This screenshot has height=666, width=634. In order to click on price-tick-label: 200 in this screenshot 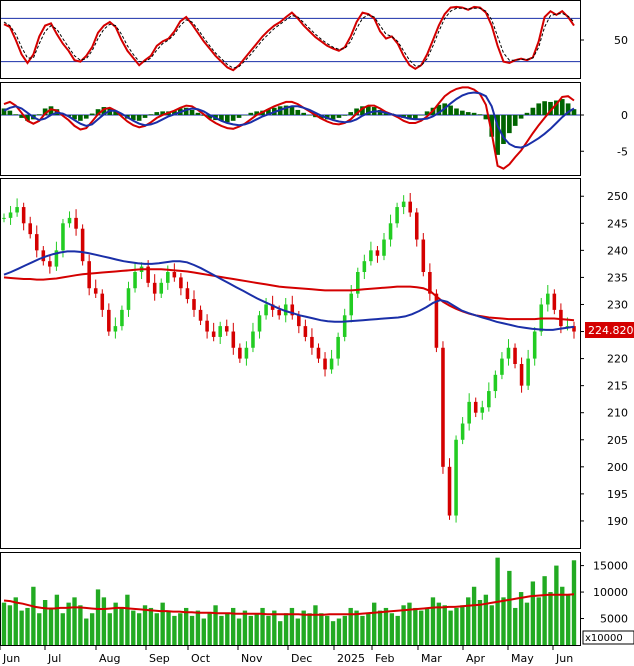, I will do `click(617, 467)`.